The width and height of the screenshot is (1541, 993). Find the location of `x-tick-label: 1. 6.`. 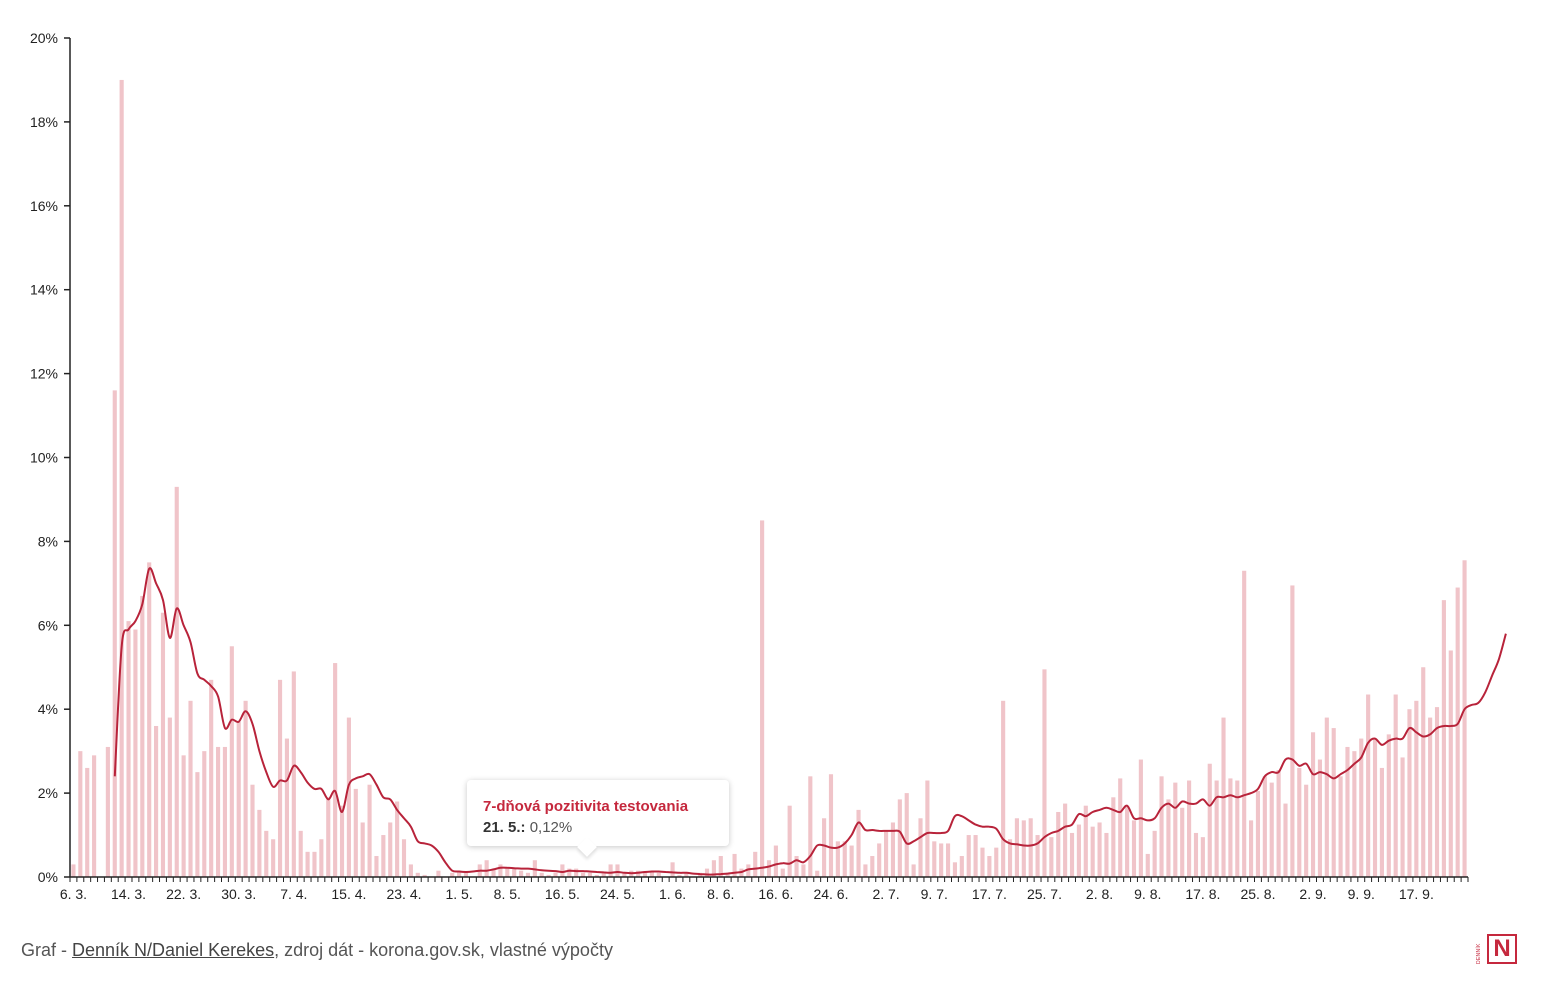

x-tick-label: 1. 6. is located at coordinates (672, 894).